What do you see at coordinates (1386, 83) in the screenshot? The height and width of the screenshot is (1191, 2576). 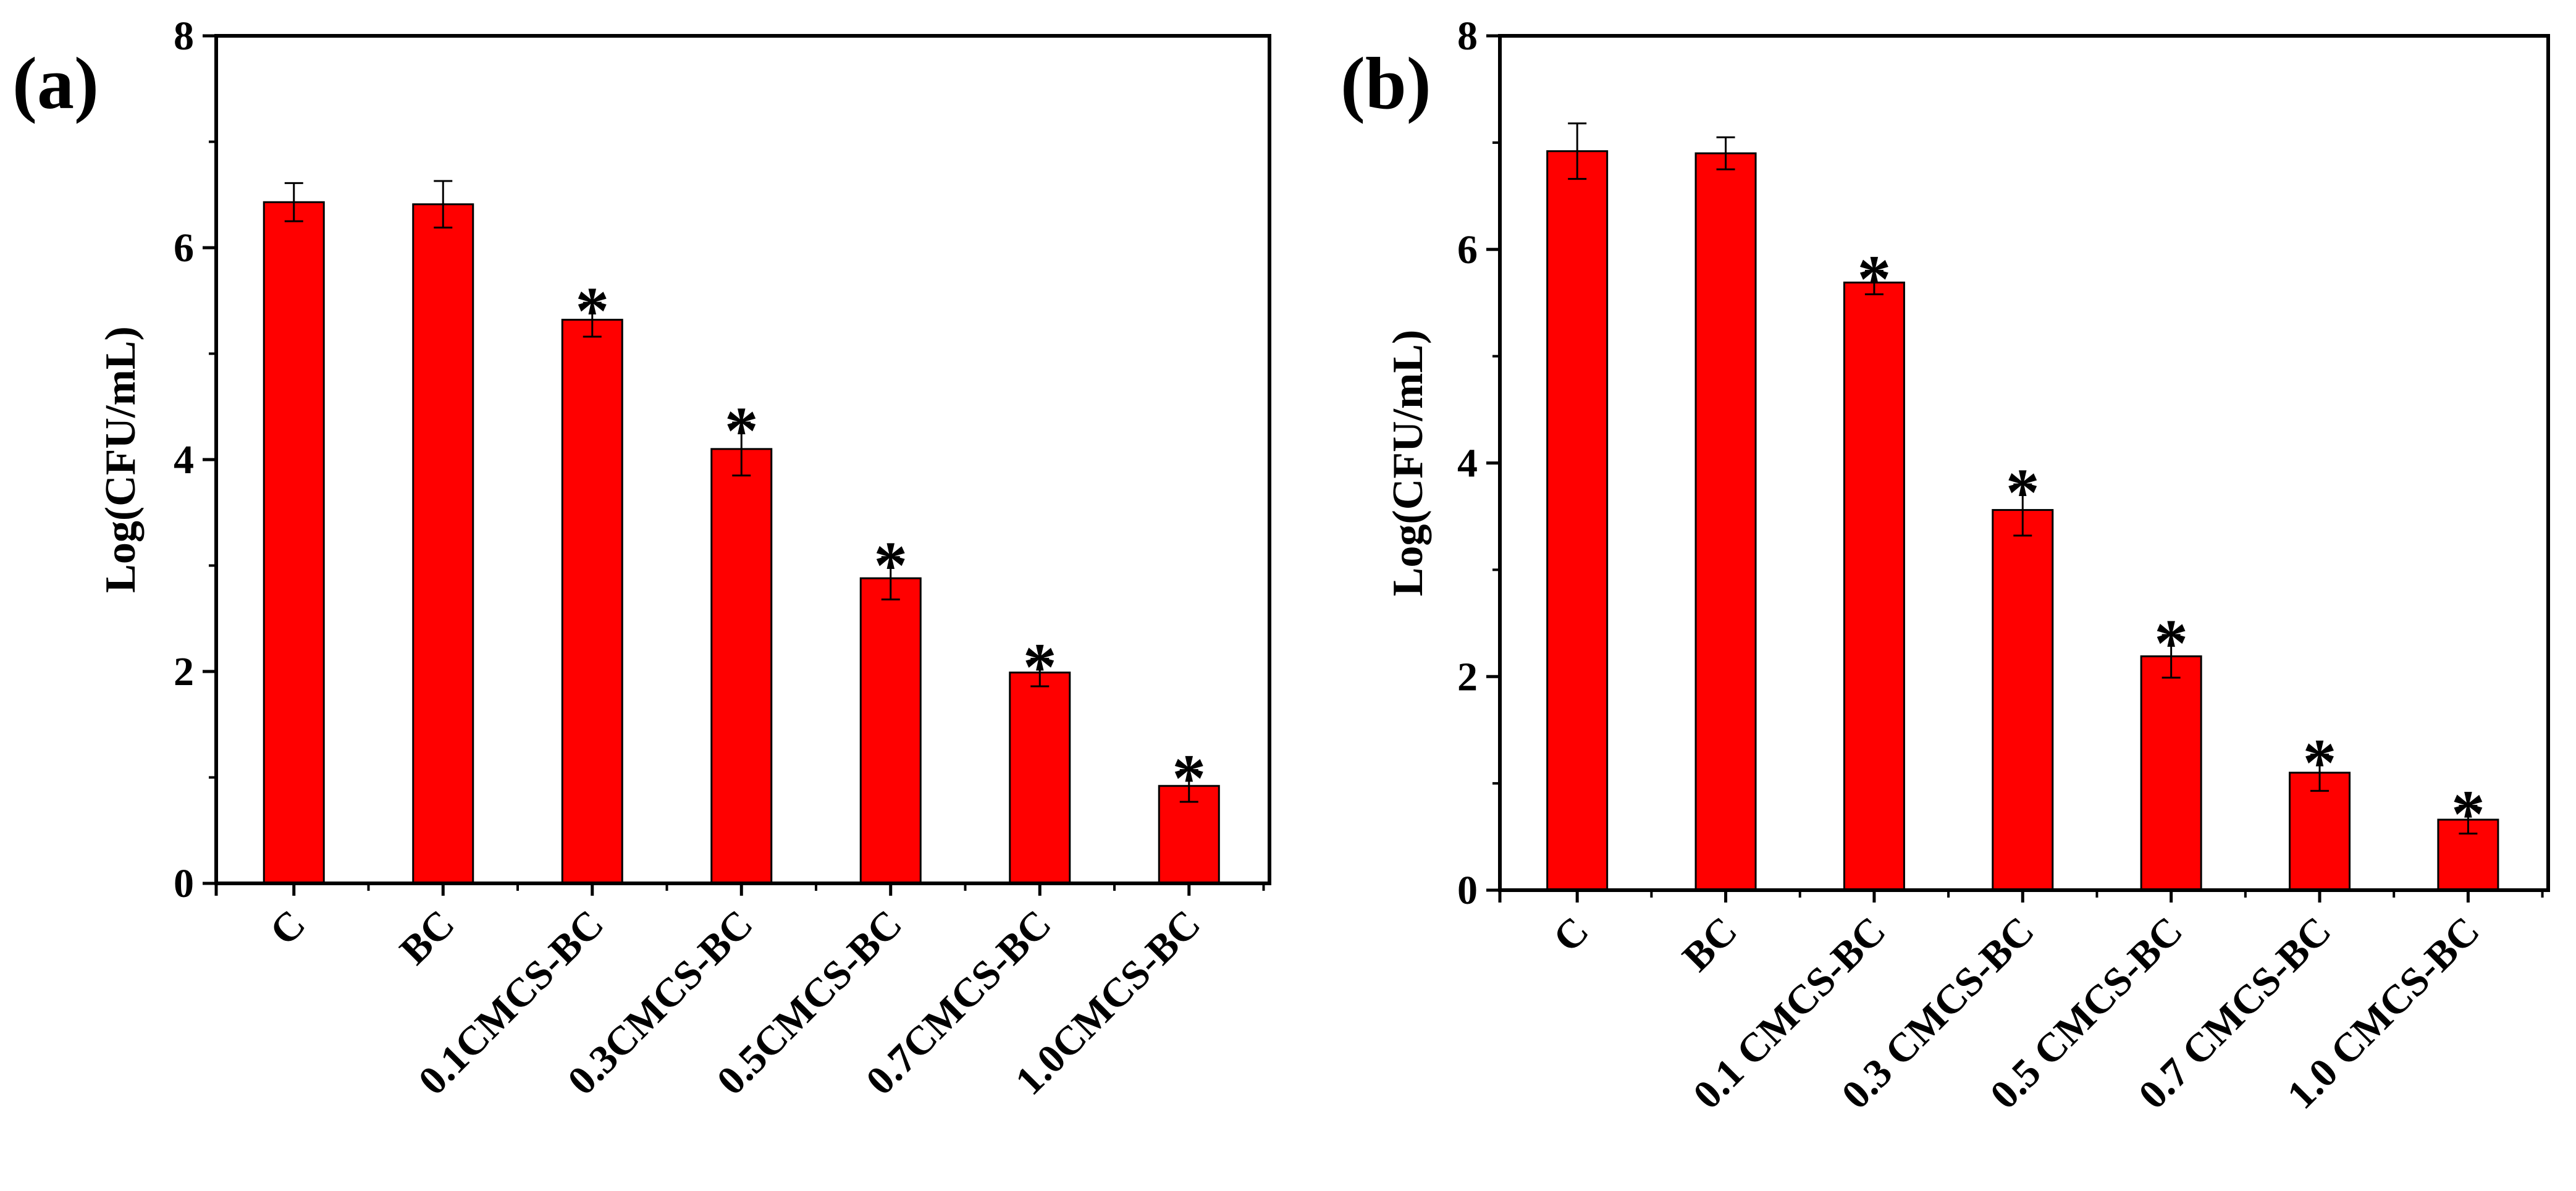 I see `panel-label: (b)` at bounding box center [1386, 83].